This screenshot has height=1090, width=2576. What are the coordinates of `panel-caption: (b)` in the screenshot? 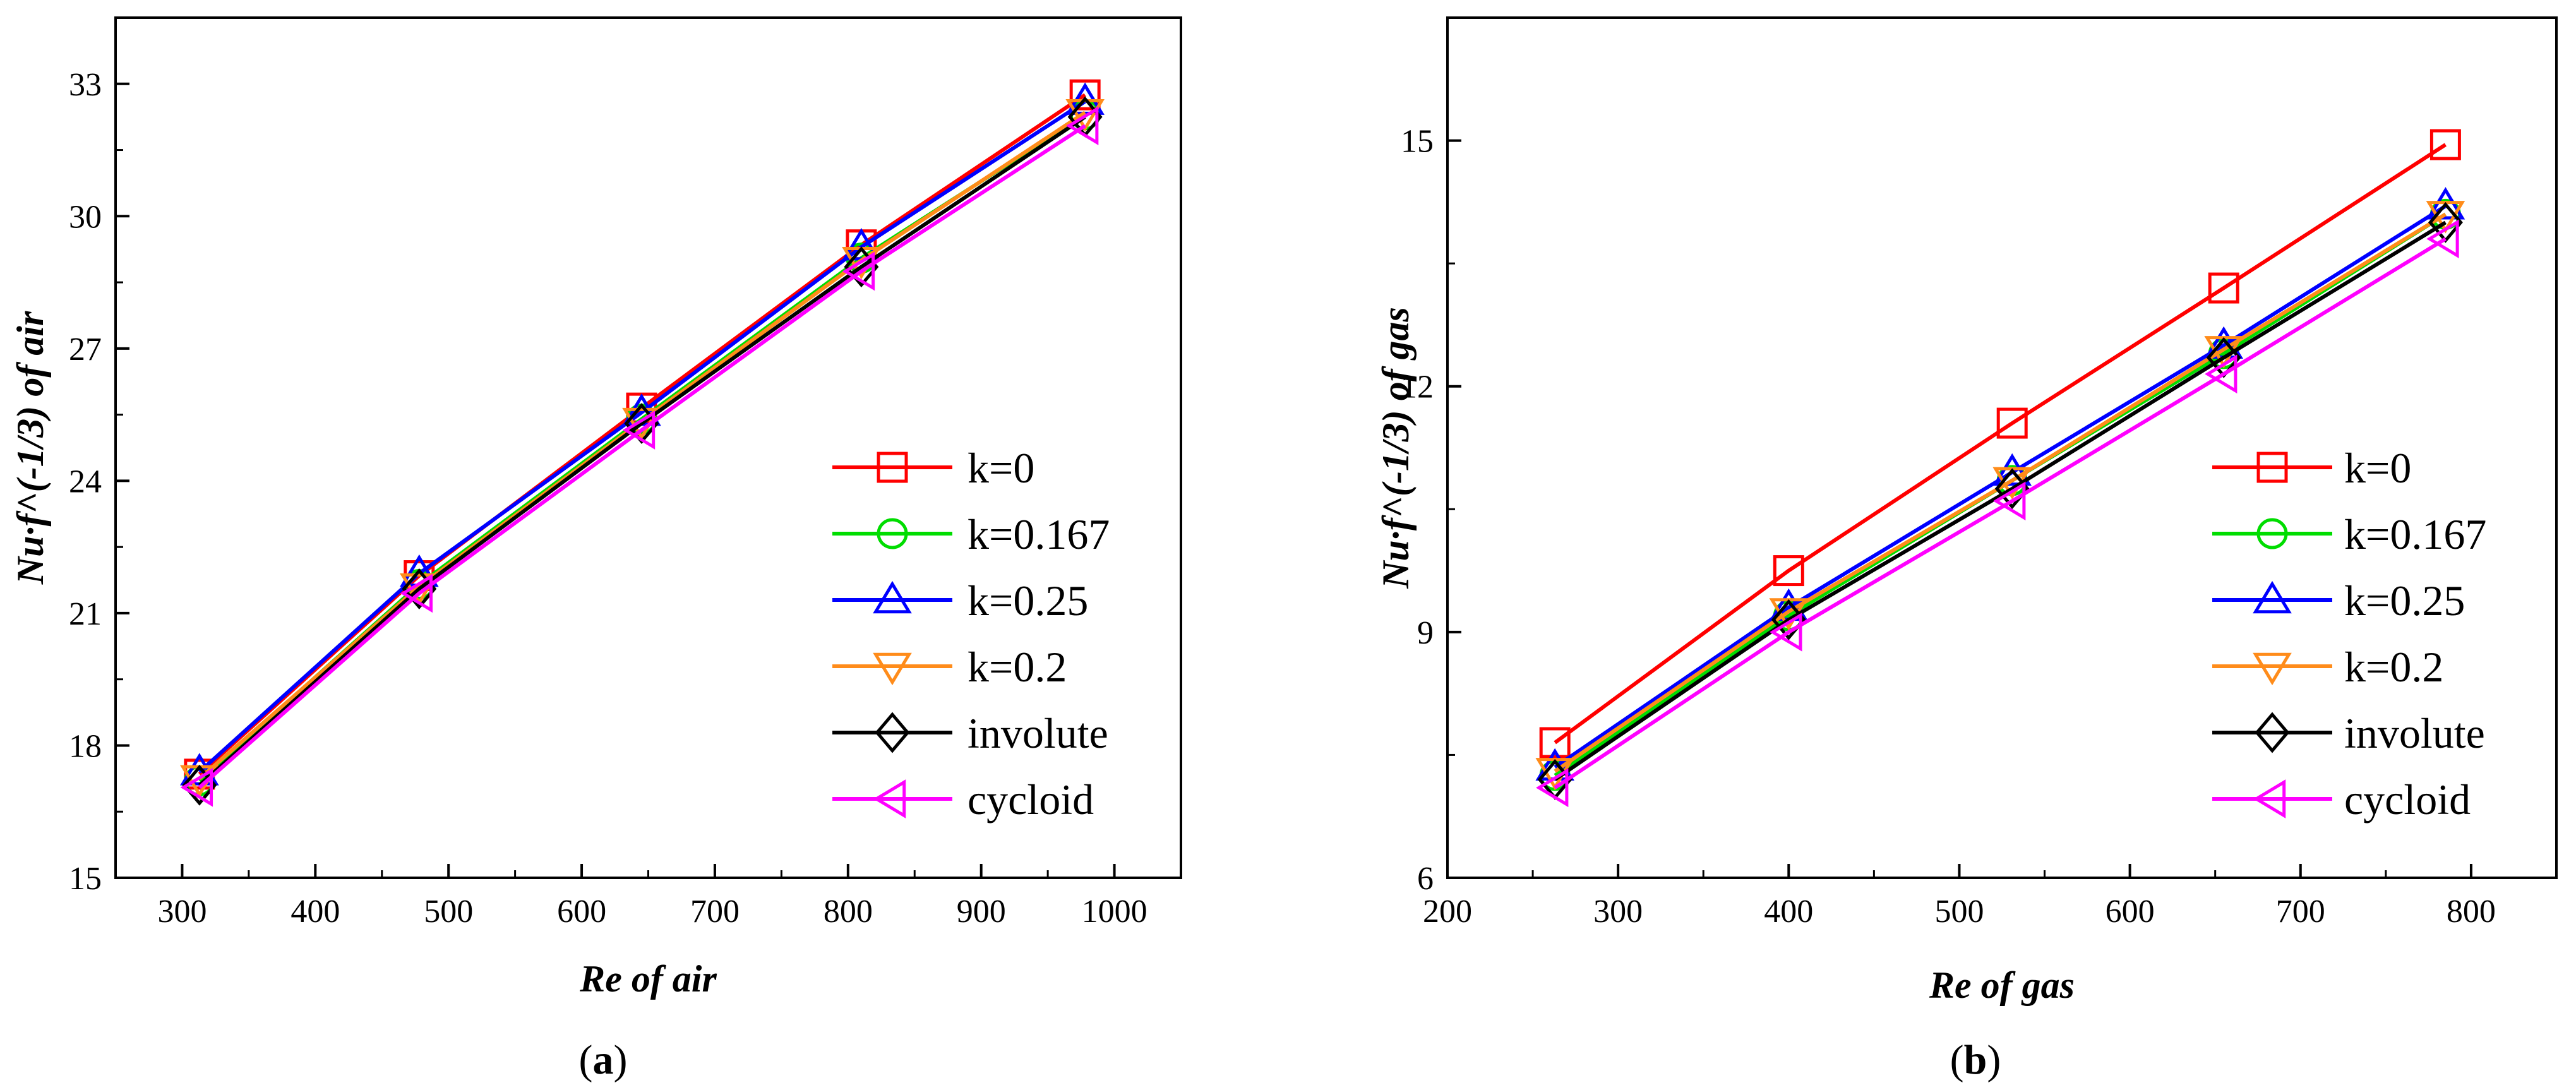 It's located at (1975, 1060).